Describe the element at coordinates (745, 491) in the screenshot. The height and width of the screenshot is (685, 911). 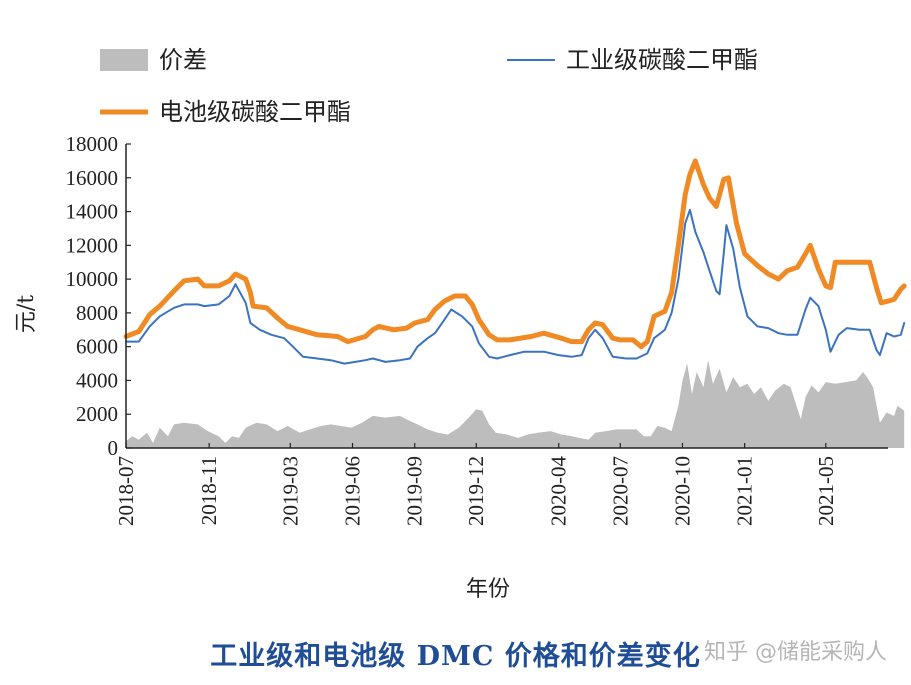
I see `x-tick-label: 2021-01` at that location.